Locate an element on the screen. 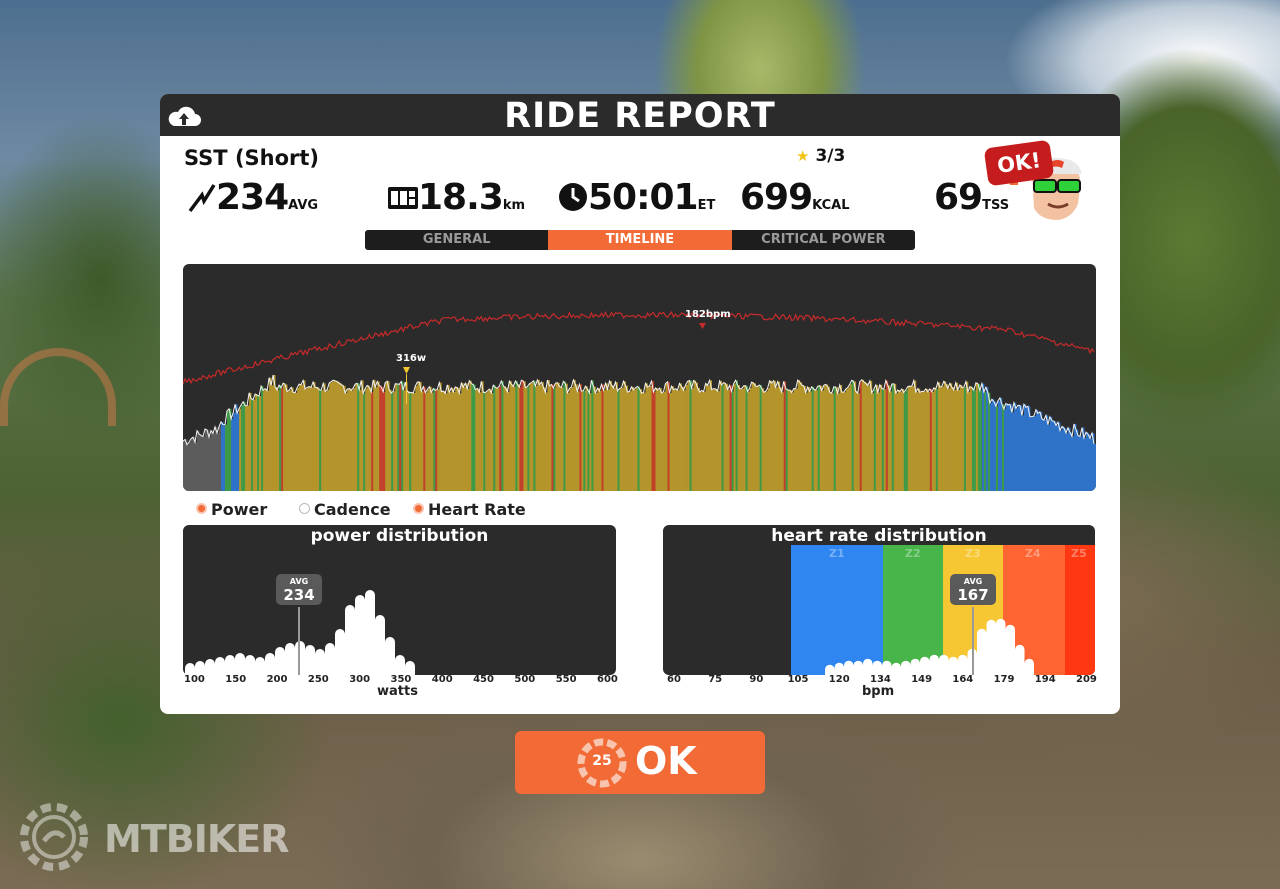  background-rainbow-arch is located at coordinates (58, 387).